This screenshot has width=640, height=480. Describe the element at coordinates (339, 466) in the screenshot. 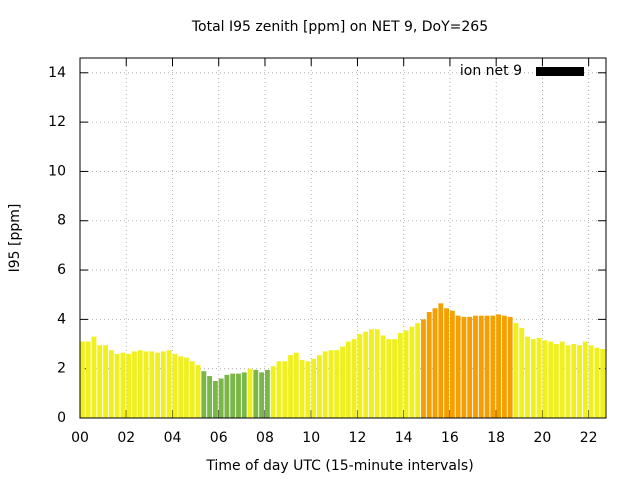

I see `x-axis-label: Time of day UTC (15-minute intervals)` at that location.